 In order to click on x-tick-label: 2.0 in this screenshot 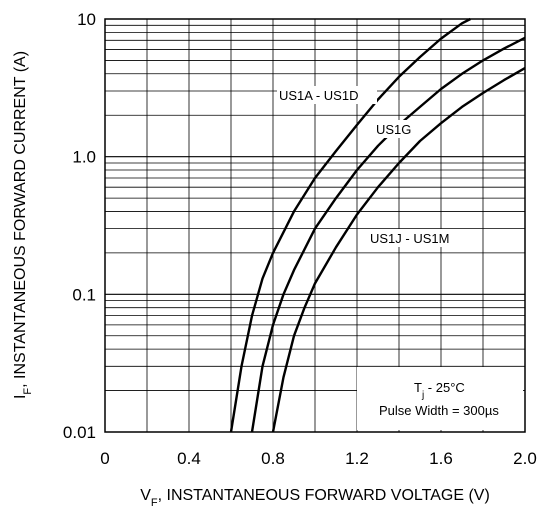, I will do `click(525, 458)`.